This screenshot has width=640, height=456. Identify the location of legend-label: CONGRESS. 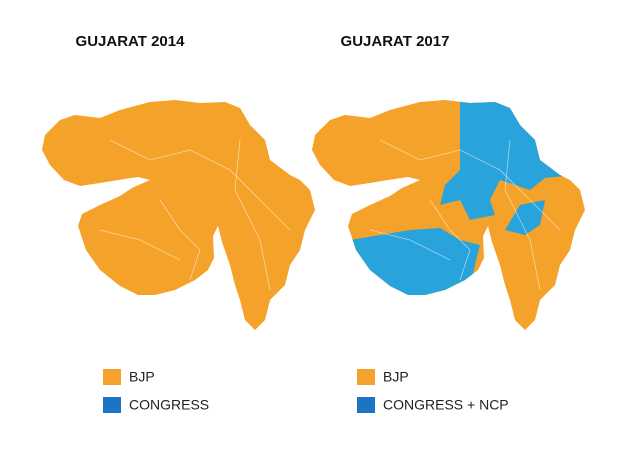
(169, 405).